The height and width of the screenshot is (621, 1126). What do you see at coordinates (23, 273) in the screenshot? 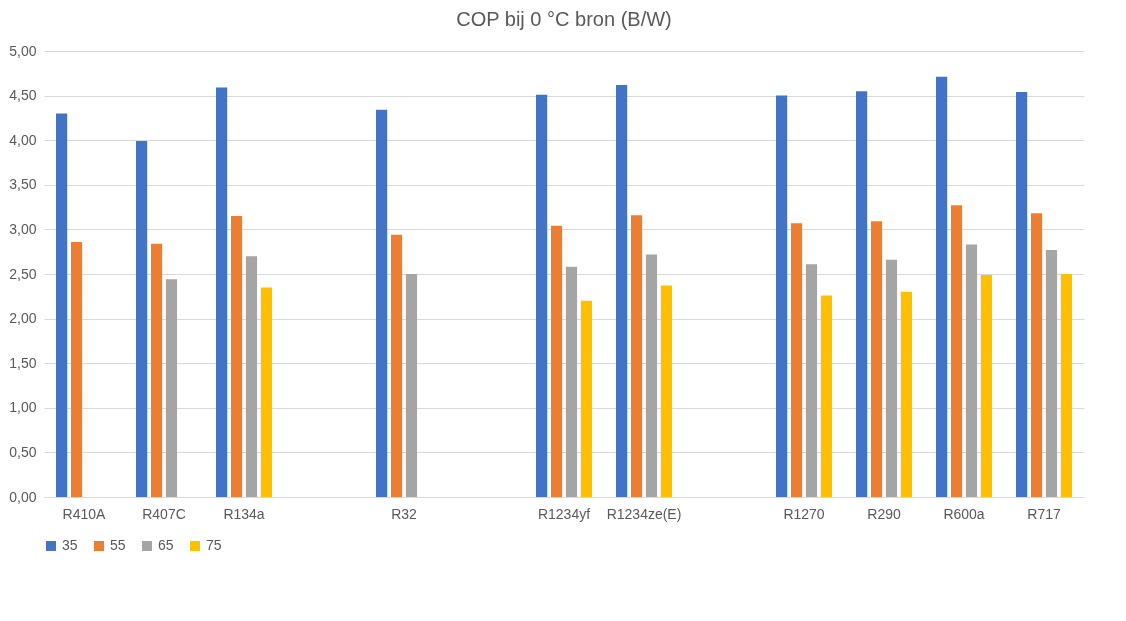
I see `y-tick-label: 2,50` at bounding box center [23, 273].